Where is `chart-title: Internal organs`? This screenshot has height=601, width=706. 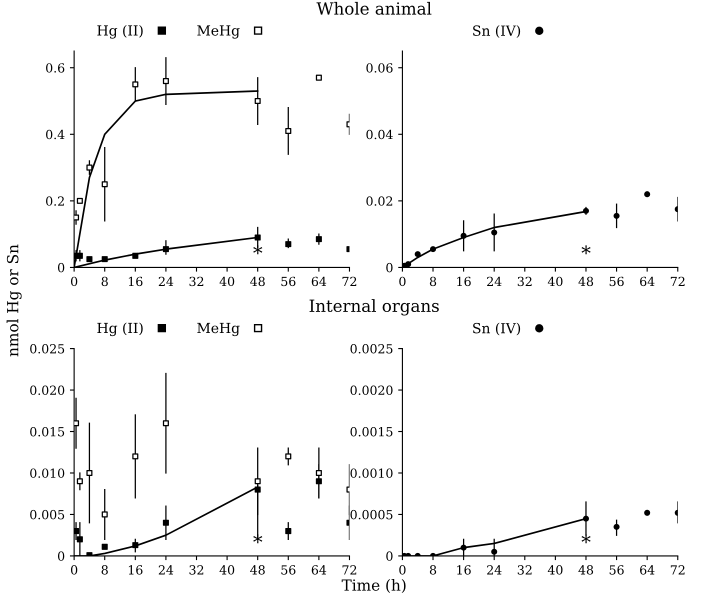 chart-title: Internal organs is located at coordinates (374, 307).